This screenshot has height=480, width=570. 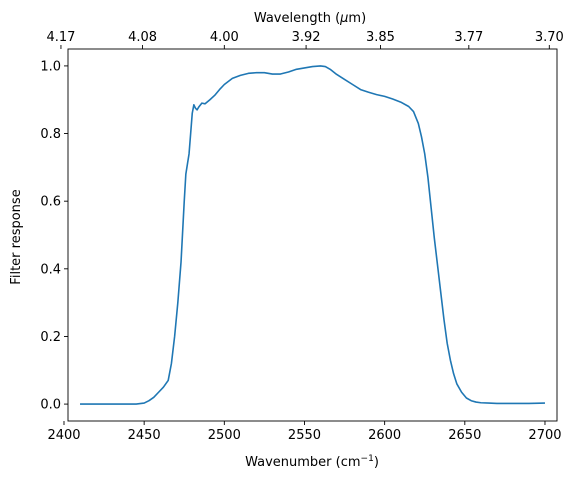 I want to click on top-x-axis-ticks: 4.17 4.08 4.00 3.92 3.85 3.77 3.70, so click(x=305, y=39).